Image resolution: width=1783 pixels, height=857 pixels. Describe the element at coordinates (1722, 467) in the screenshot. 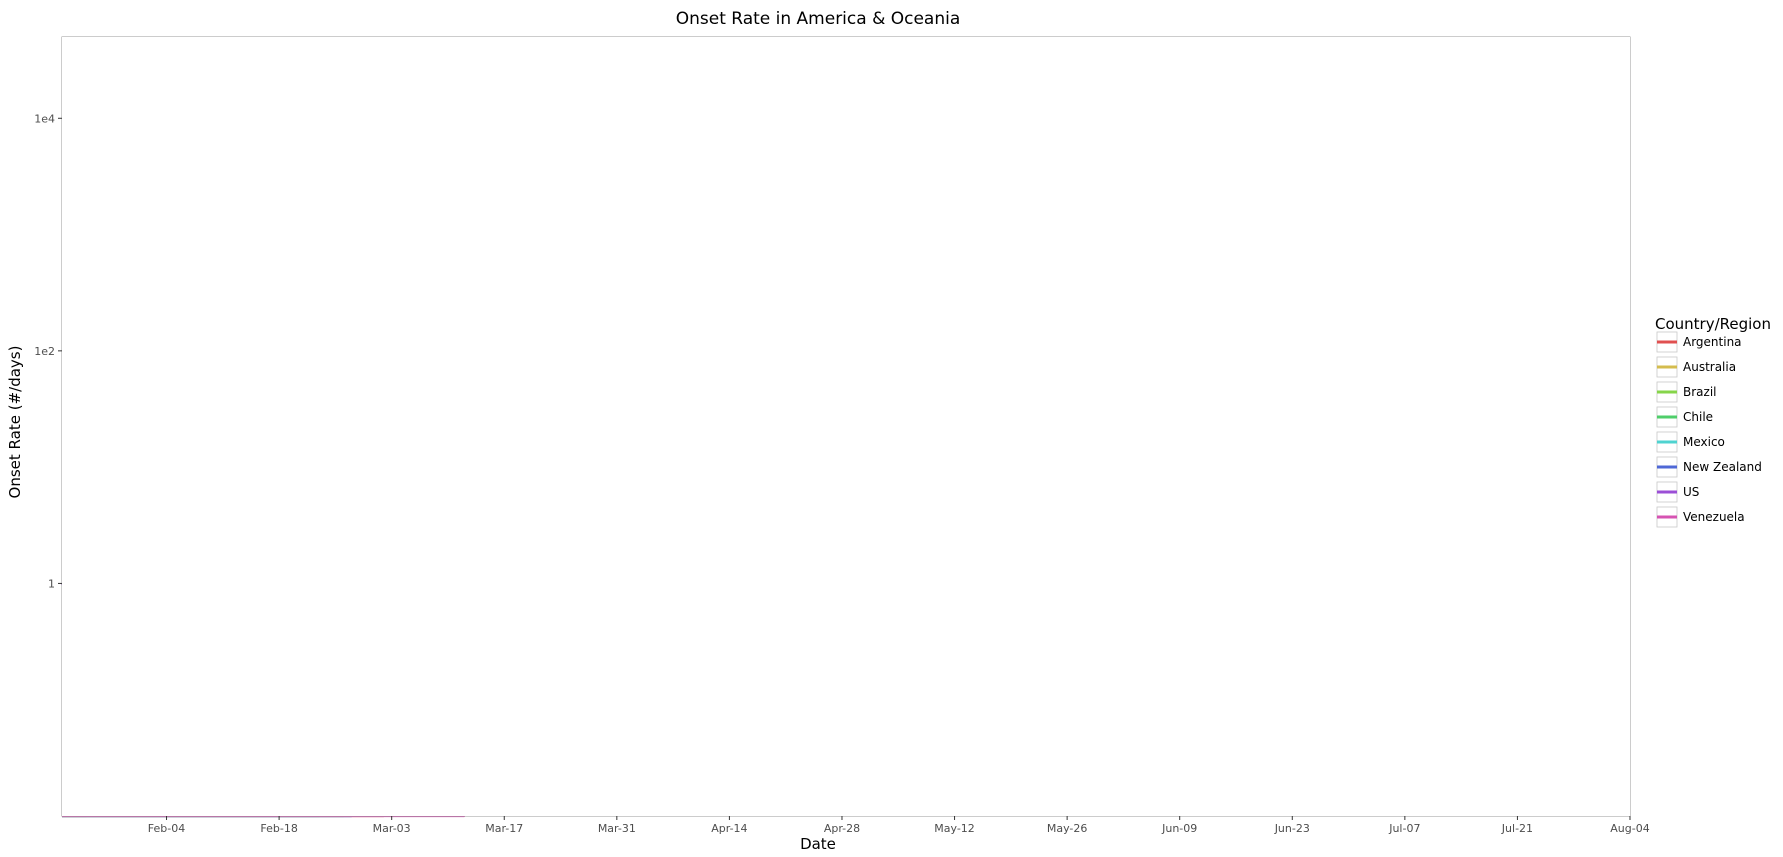

I see `legend-label: New Zealand` at that location.